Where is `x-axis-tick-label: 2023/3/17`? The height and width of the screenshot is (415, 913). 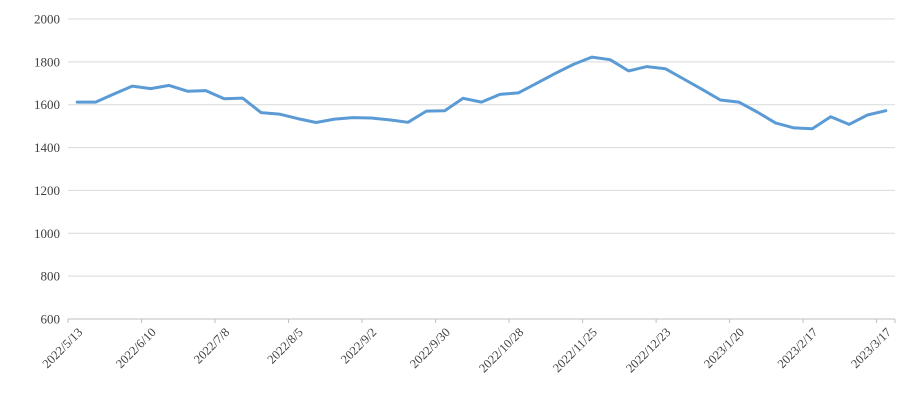
x-axis-tick-label: 2023/3/17 is located at coordinates (871, 348).